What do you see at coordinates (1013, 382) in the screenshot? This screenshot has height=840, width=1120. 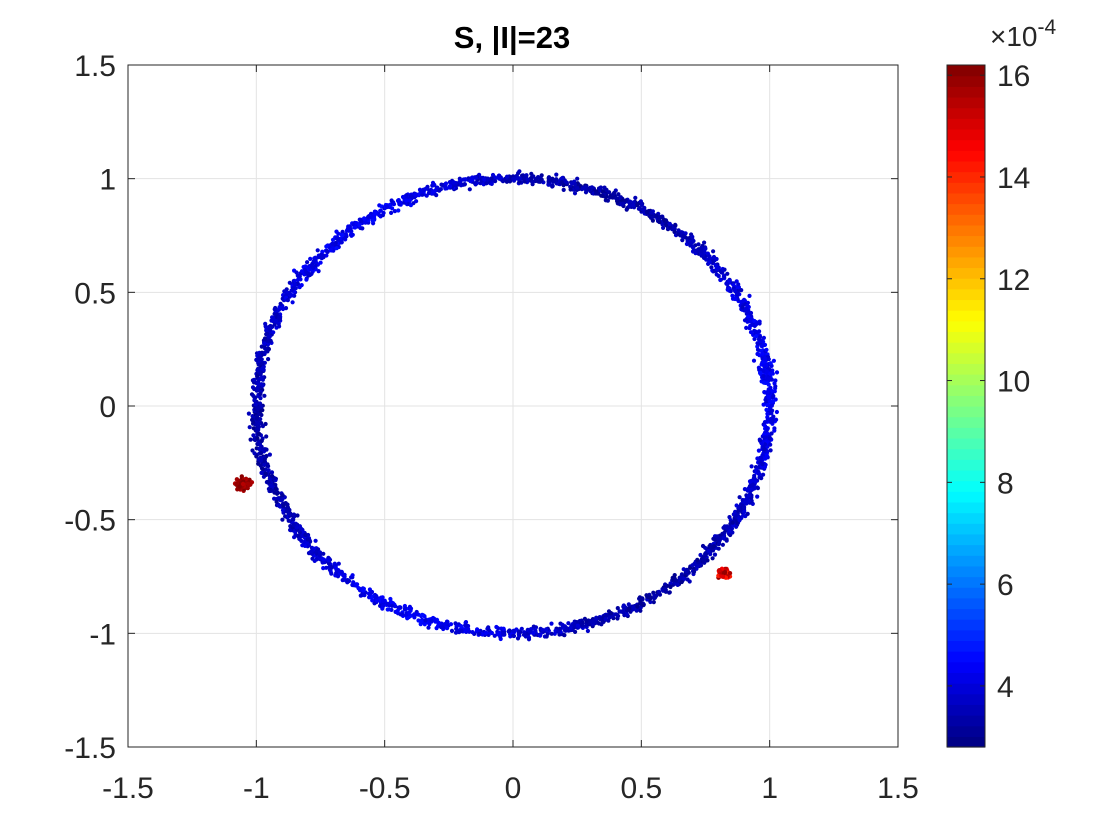 I see `colorbar-tick-label: 10` at bounding box center [1013, 382].